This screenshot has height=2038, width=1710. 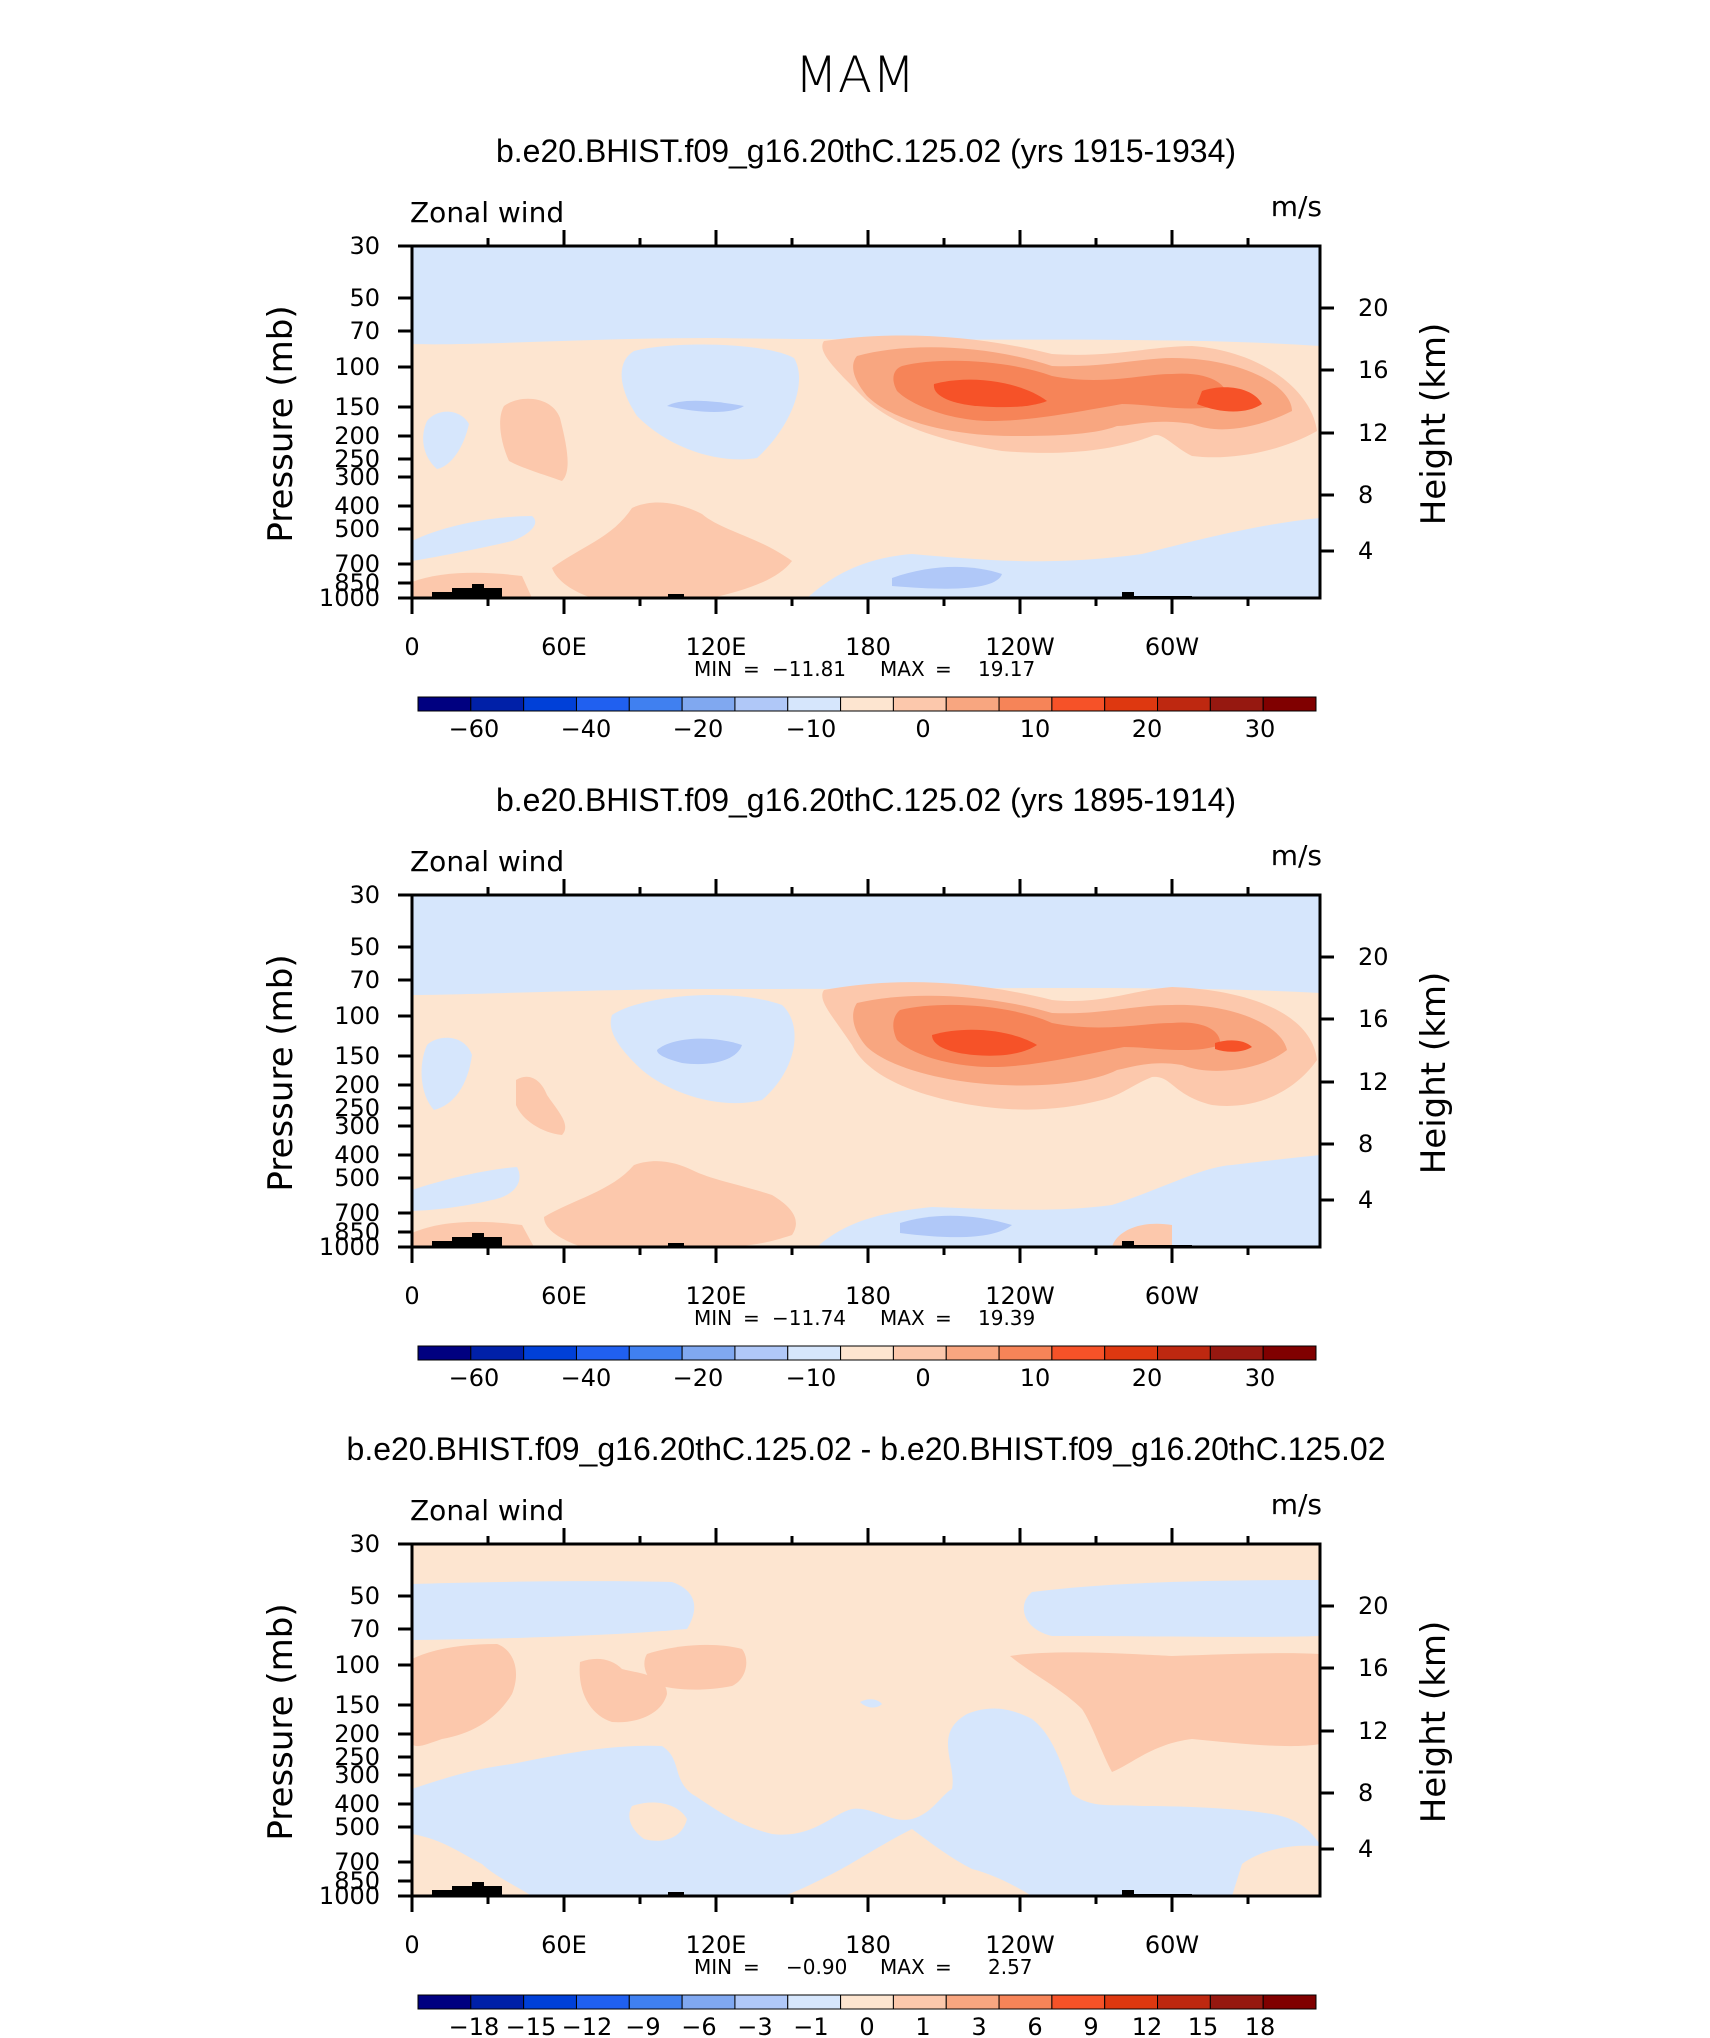 I want to click on contour-jet-core, so click(x=990, y=393).